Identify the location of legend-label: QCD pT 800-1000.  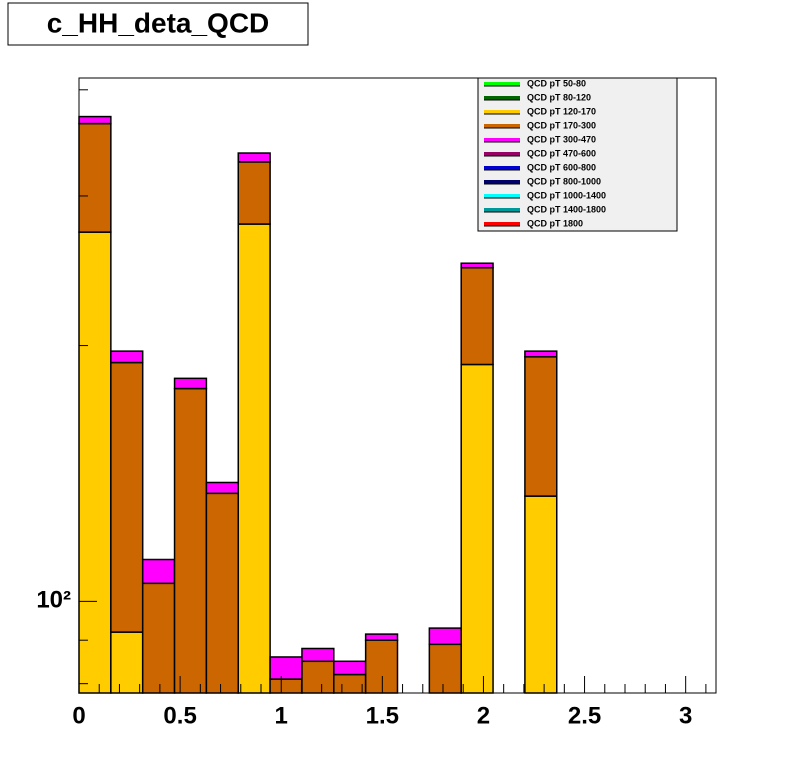
(564, 181).